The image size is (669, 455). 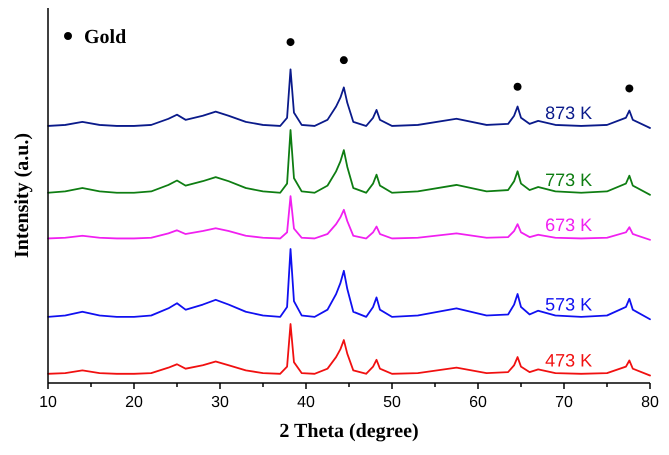 I want to click on series-label: 873 K, so click(x=568, y=113).